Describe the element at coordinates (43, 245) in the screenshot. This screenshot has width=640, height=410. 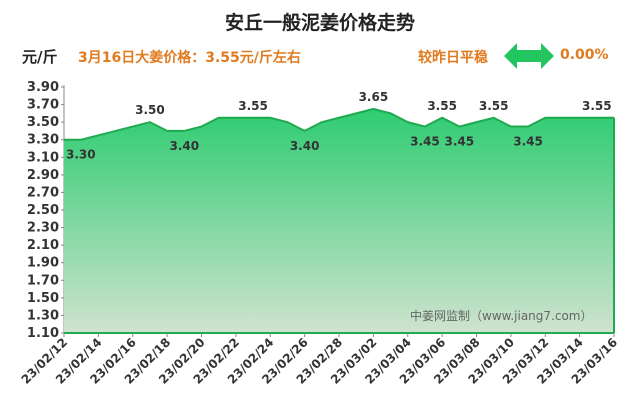
I see `y-tick-label: 2.10` at that location.